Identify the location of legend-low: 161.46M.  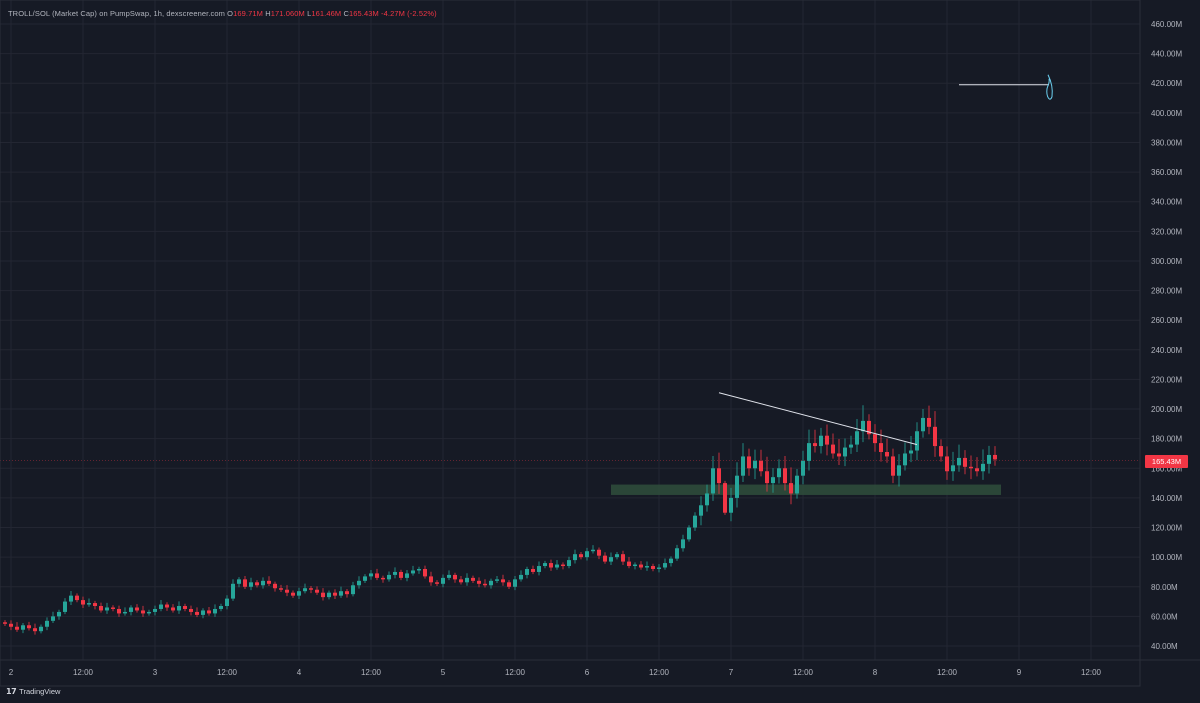
(326, 13).